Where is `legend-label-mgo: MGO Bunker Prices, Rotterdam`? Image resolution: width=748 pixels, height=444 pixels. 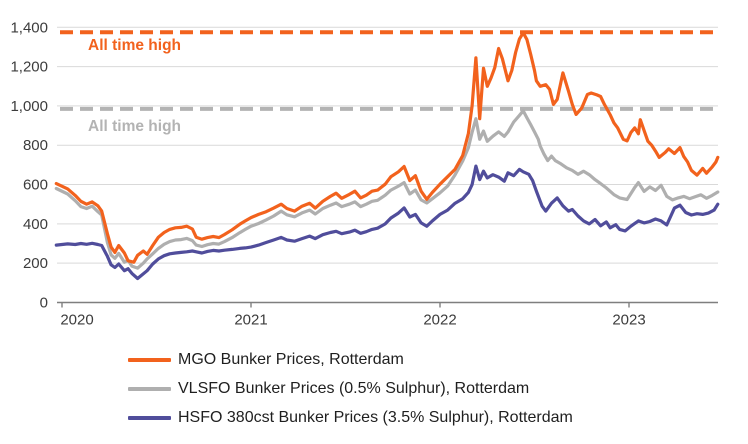 legend-label-mgo: MGO Bunker Prices, Rotterdam is located at coordinates (291, 359).